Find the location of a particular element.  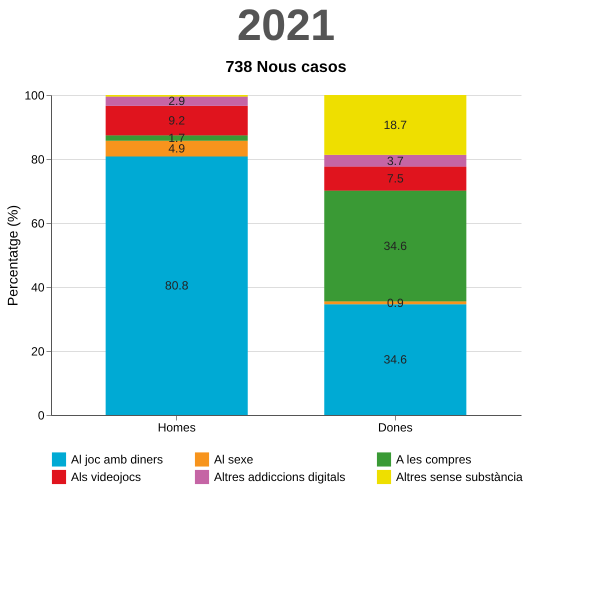

x-tick-label: Homes is located at coordinates (177, 427).